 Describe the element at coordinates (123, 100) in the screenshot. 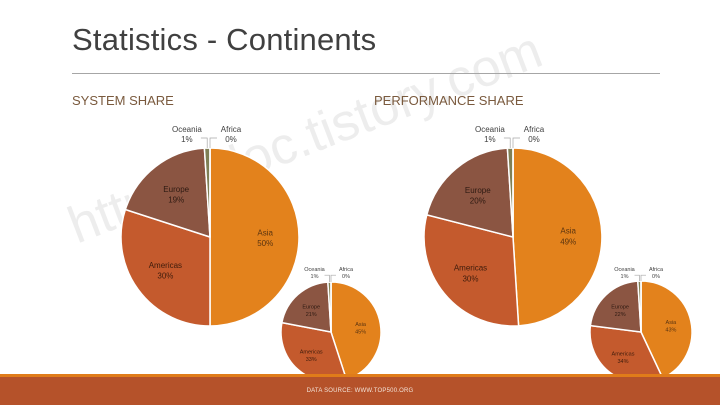

I see `system-share-heading: SYSTEM SHARE` at that location.